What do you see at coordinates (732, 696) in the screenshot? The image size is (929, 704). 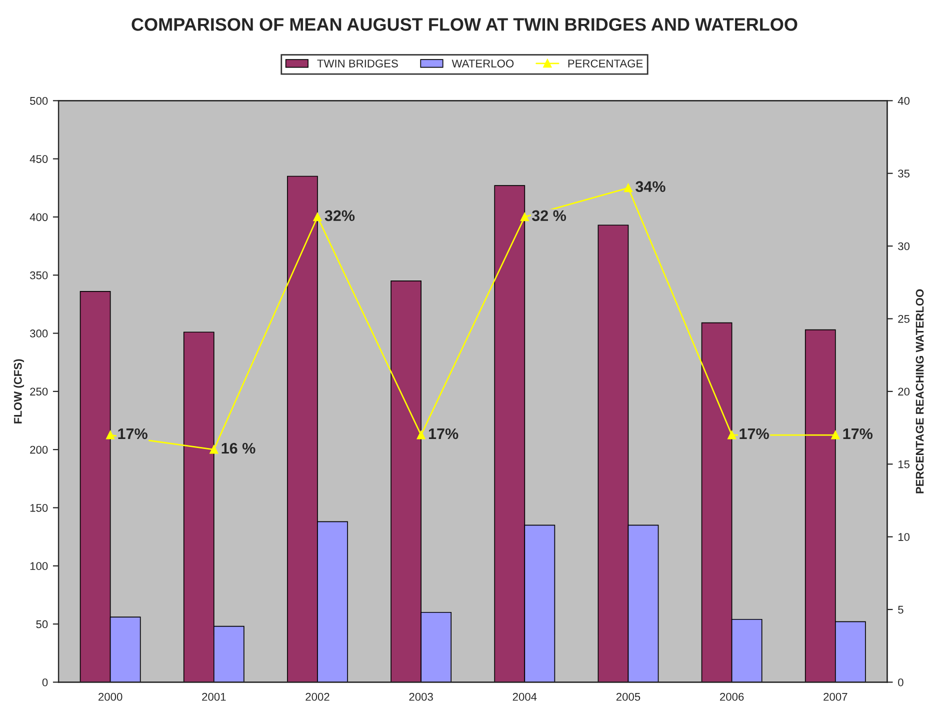 I see `x-tick-label: 2006` at bounding box center [732, 696].